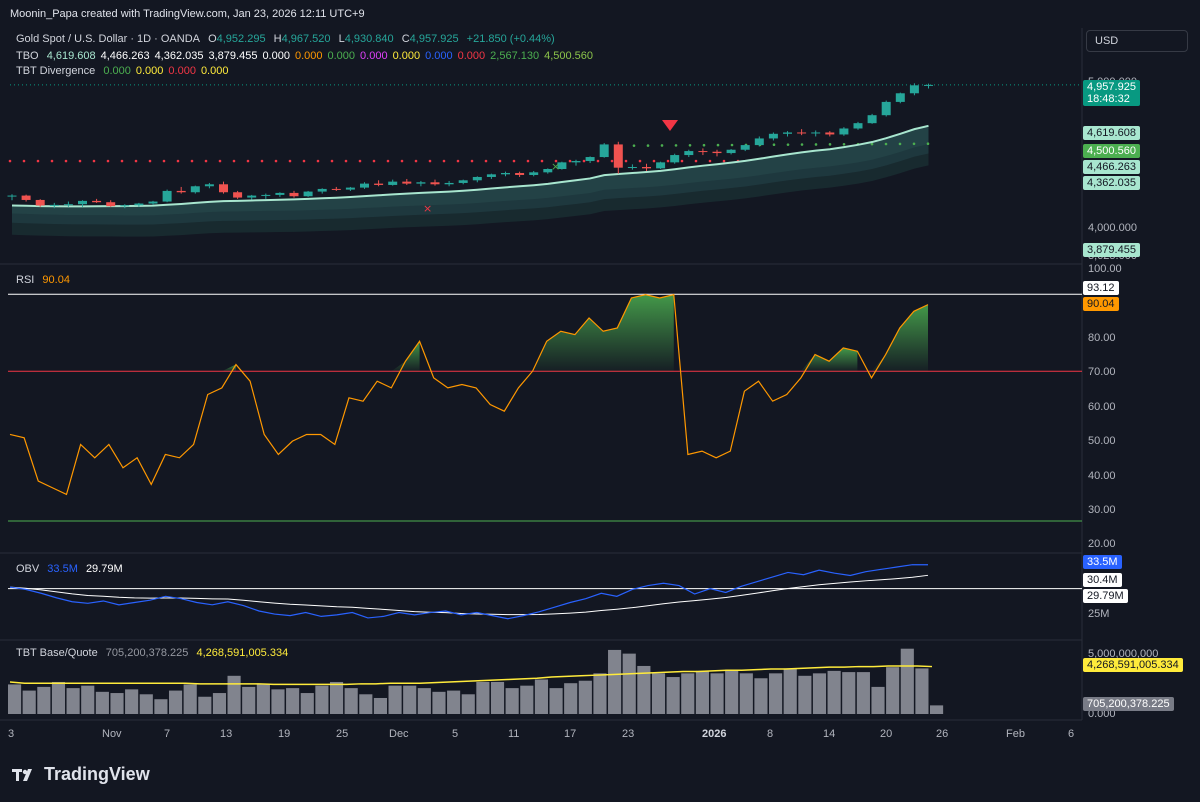 The image size is (1200, 802). Describe the element at coordinates (770, 734) in the screenshot. I see `time-axis-label: 8` at that location.